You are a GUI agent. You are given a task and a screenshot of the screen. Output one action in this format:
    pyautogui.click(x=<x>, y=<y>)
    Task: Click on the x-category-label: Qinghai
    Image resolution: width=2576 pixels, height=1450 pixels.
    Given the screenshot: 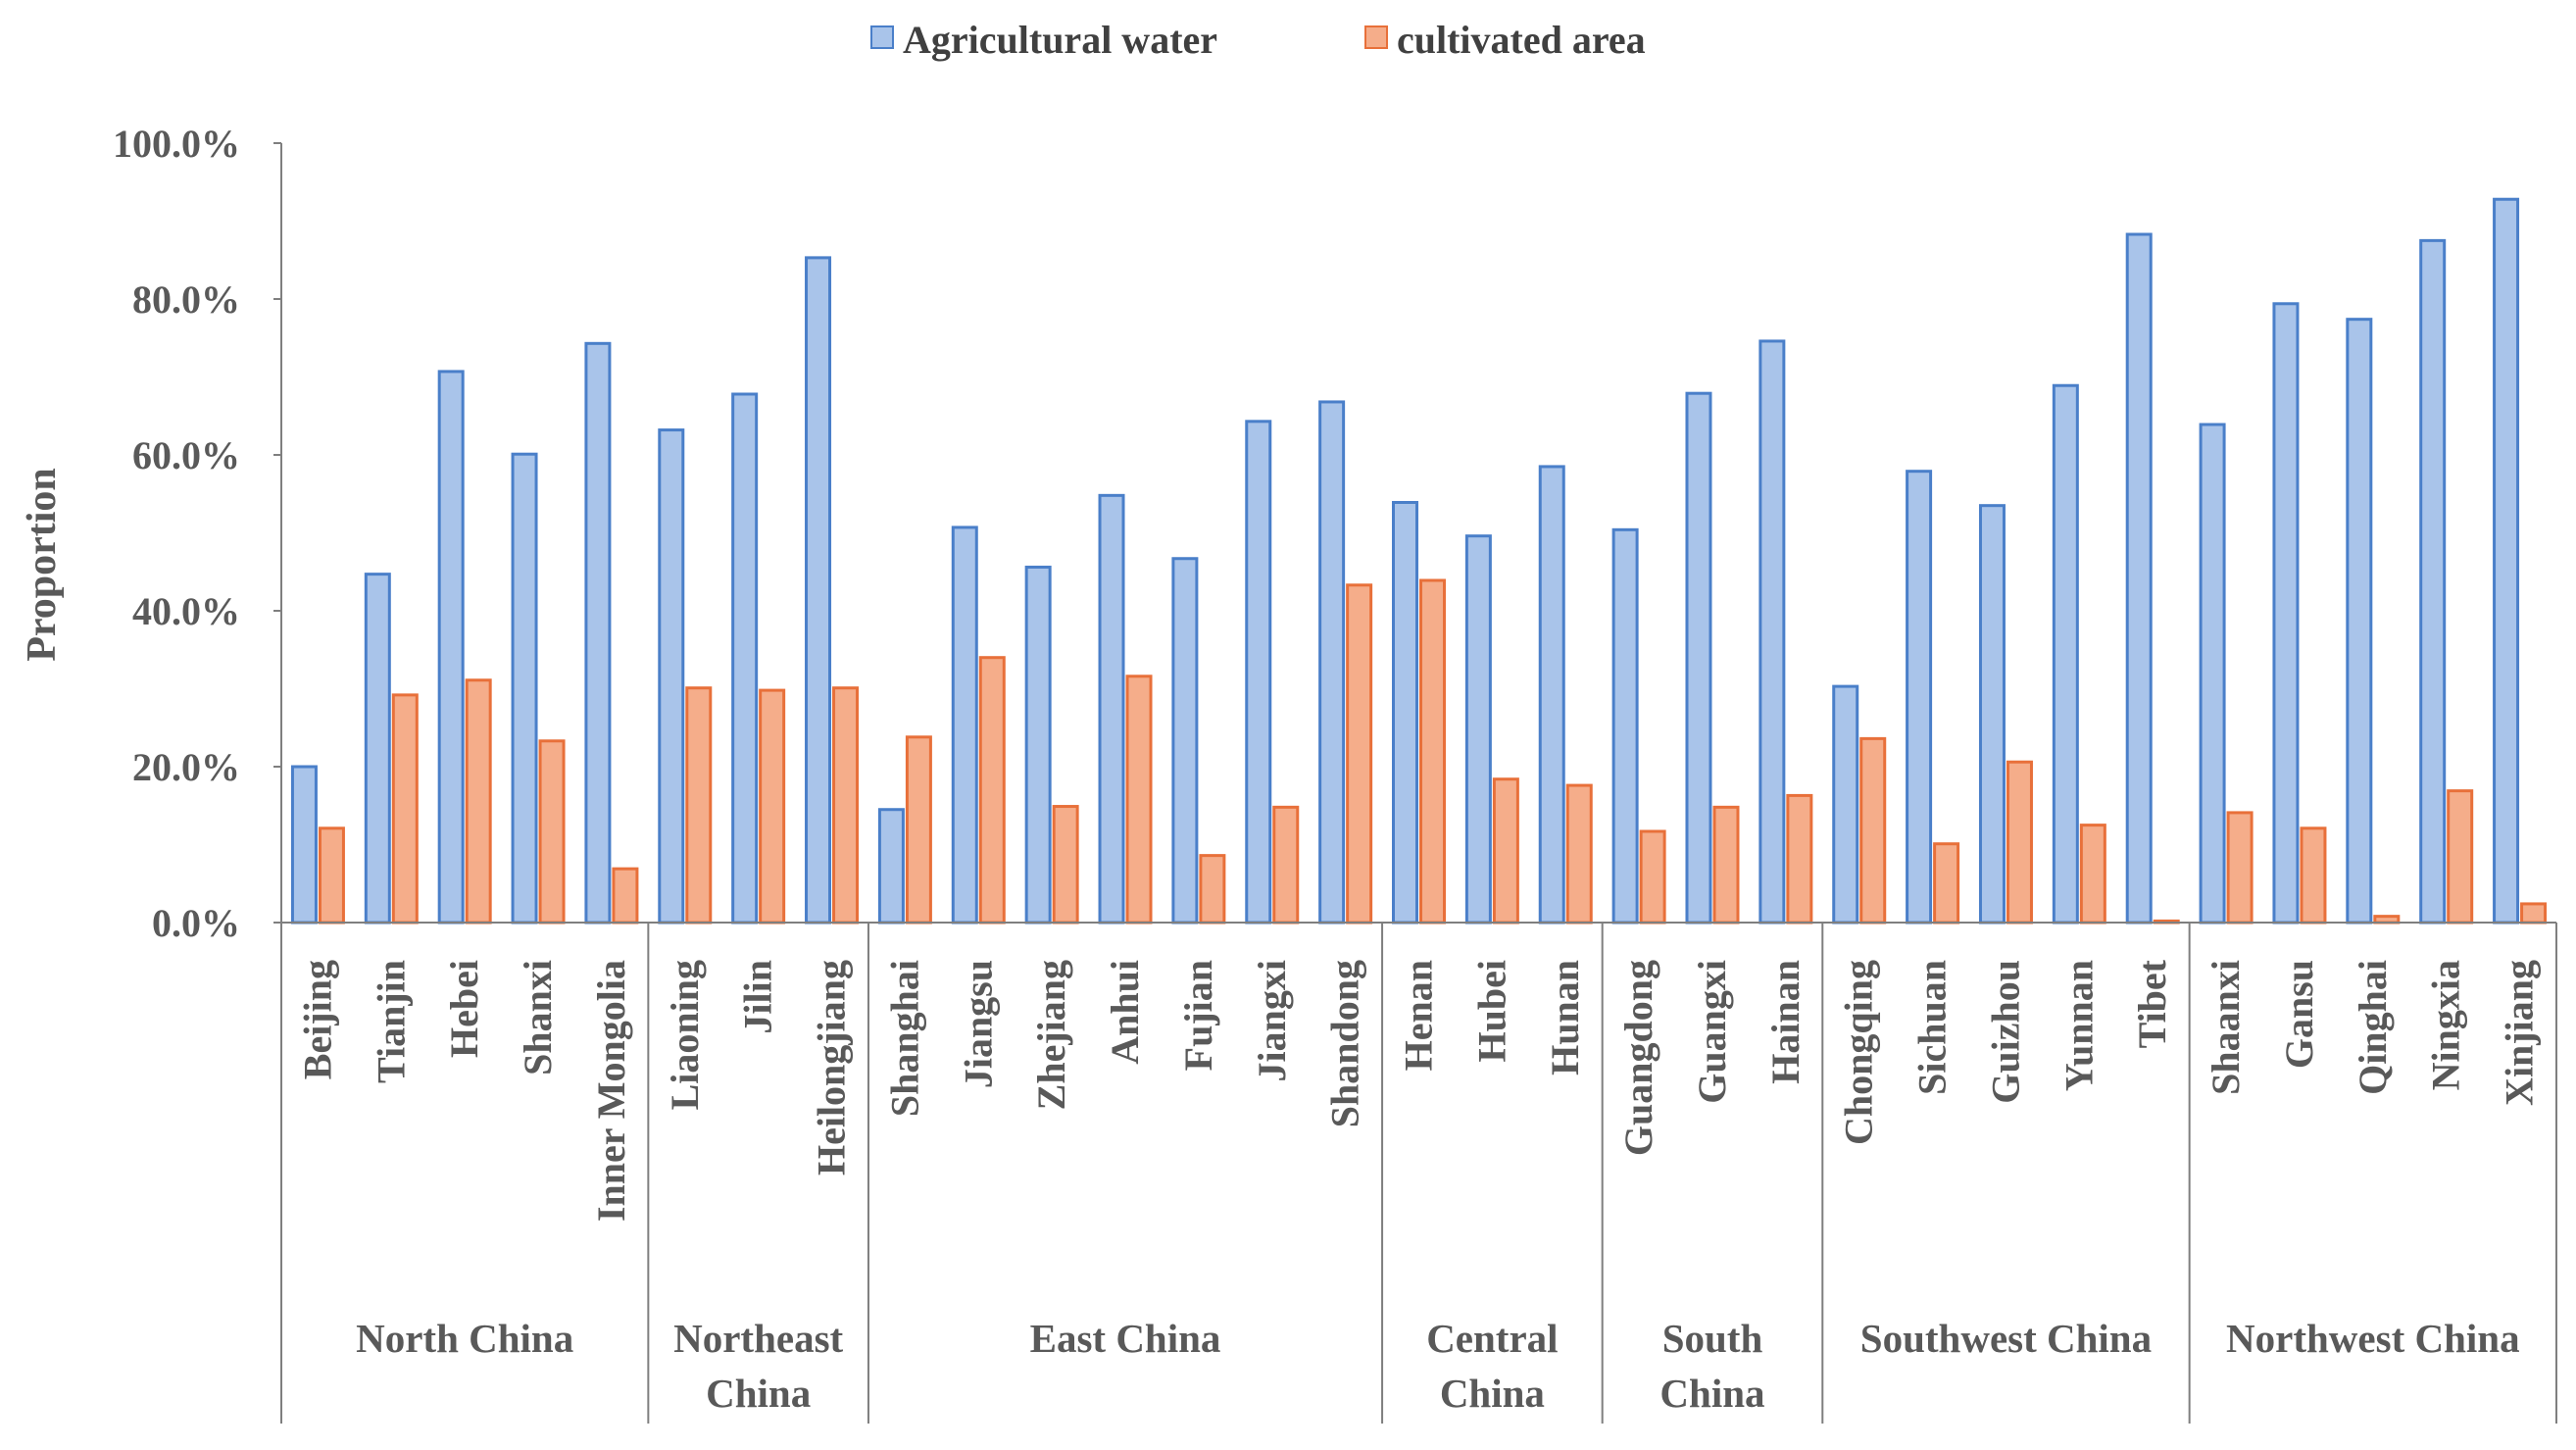 What is the action you would take?
    pyautogui.click(x=2373, y=1027)
    